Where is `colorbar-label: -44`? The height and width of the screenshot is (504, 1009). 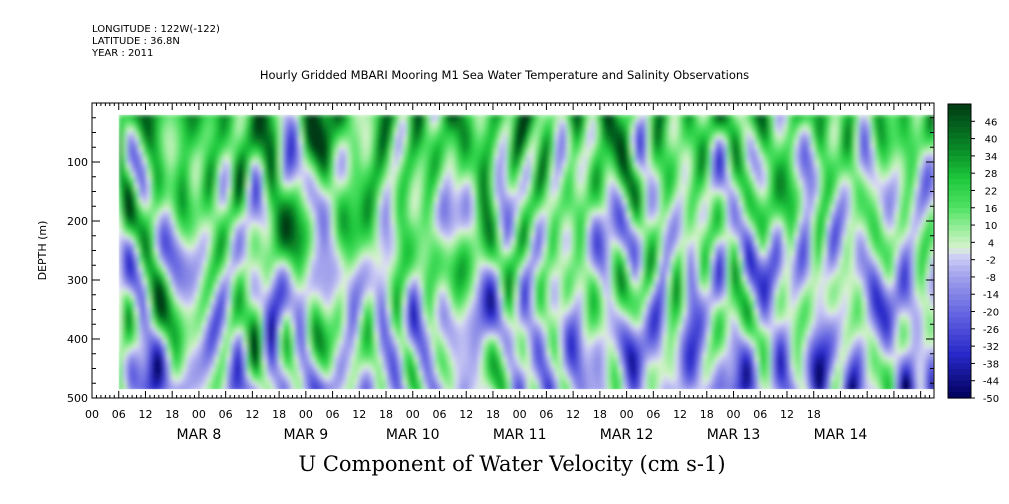
colorbar-label: -44 is located at coordinates (991, 382).